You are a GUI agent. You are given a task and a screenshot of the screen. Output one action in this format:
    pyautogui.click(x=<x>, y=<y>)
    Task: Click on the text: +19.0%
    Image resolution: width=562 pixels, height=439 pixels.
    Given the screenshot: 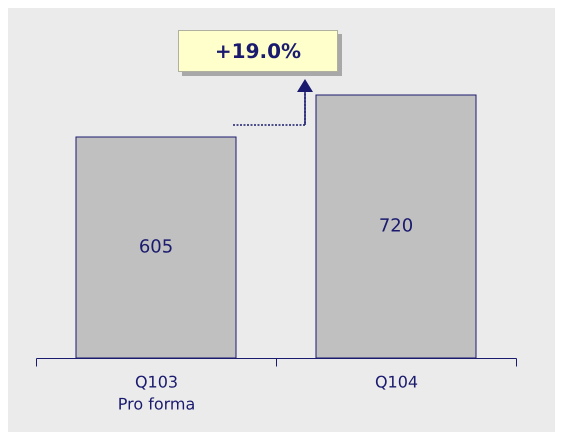 What is the action you would take?
    pyautogui.click(x=258, y=51)
    